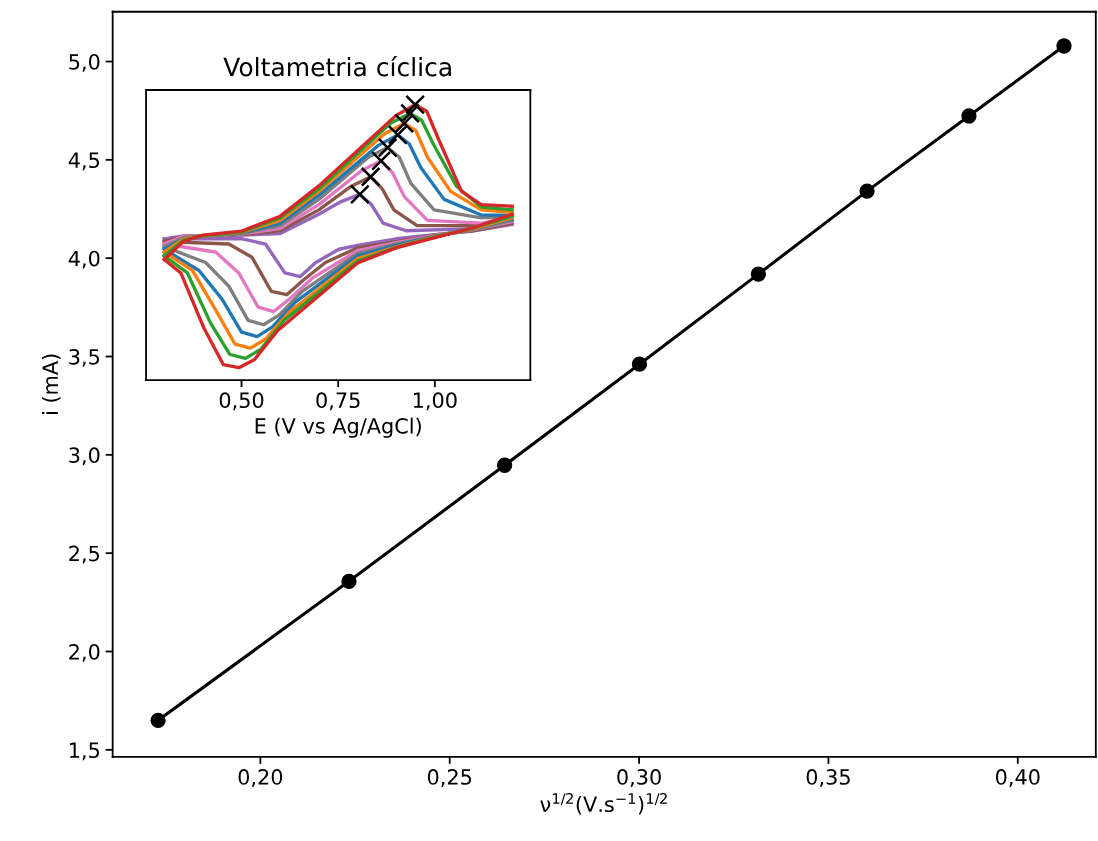 Image resolution: width=1098 pixels, height=841 pixels. I want to click on x-tick-label: 0,75, so click(338, 401).